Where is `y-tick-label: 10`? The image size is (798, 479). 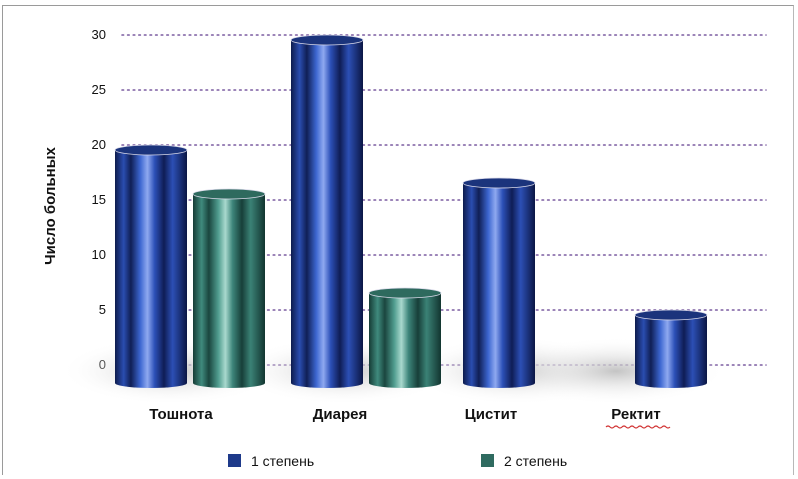 y-tick-label: 10 is located at coordinates (99, 254).